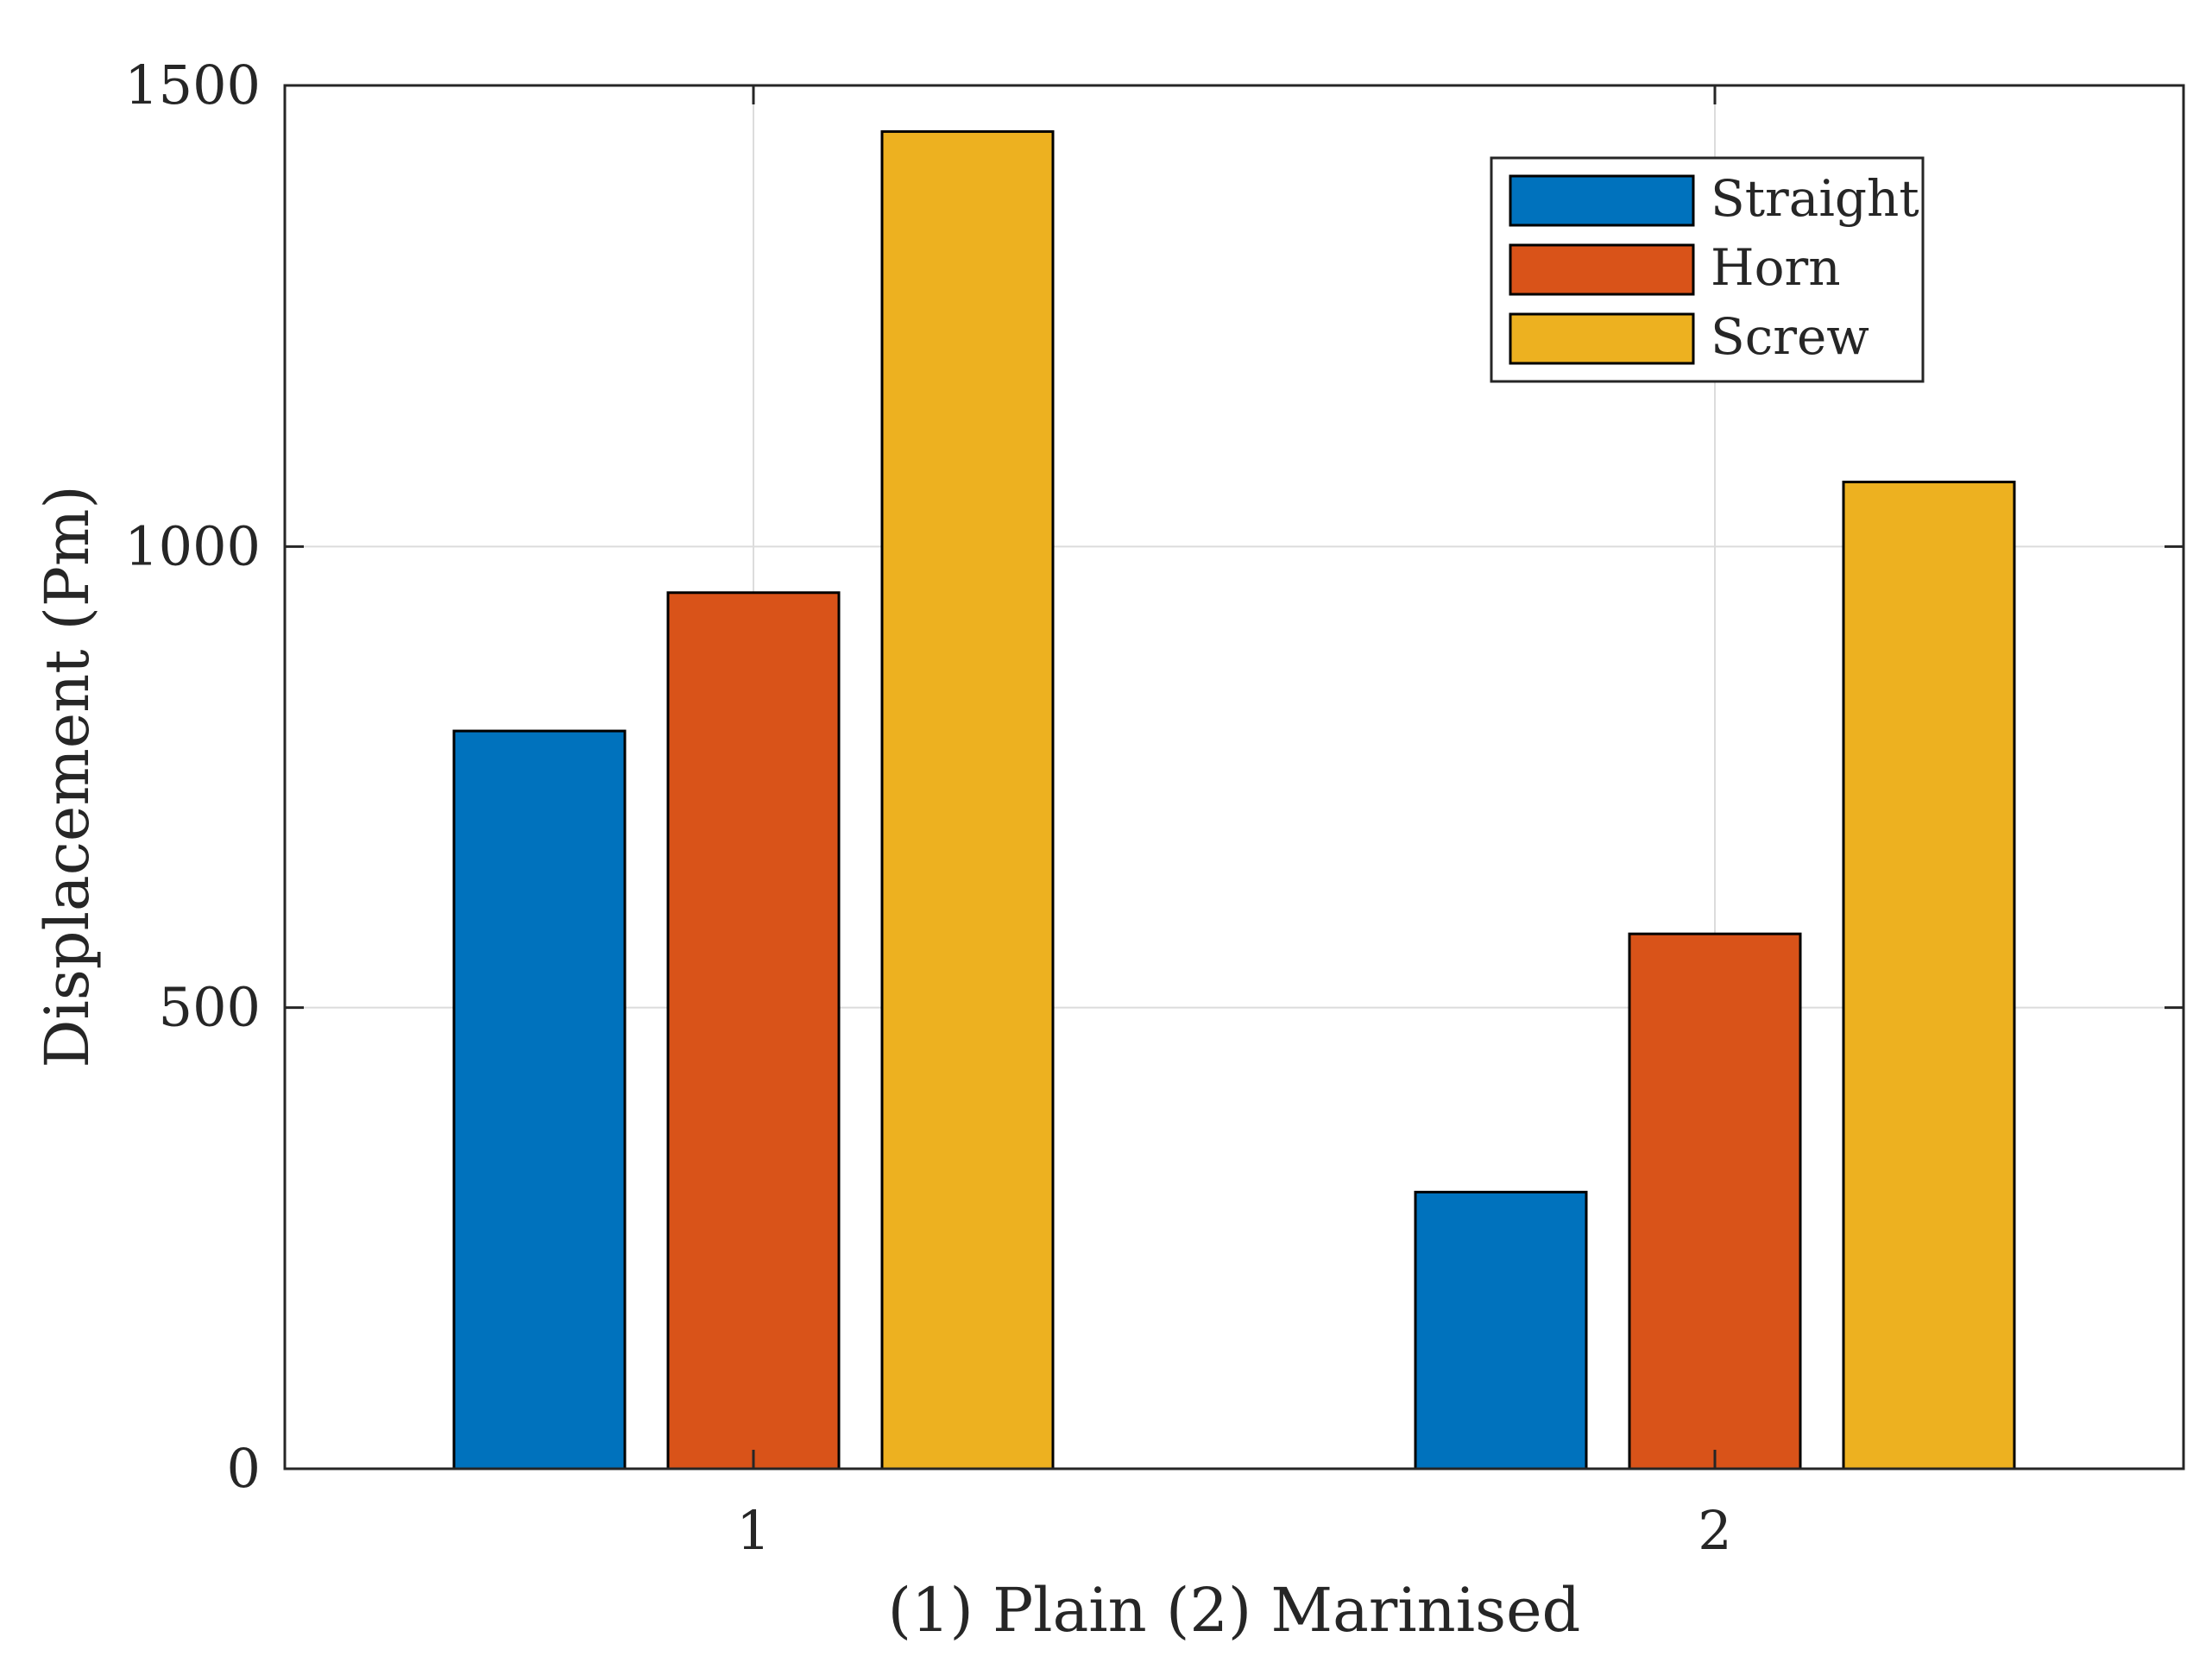 The width and height of the screenshot is (2212, 1675). What do you see at coordinates (1715, 1530) in the screenshot?
I see `x-tick-label: 2` at bounding box center [1715, 1530].